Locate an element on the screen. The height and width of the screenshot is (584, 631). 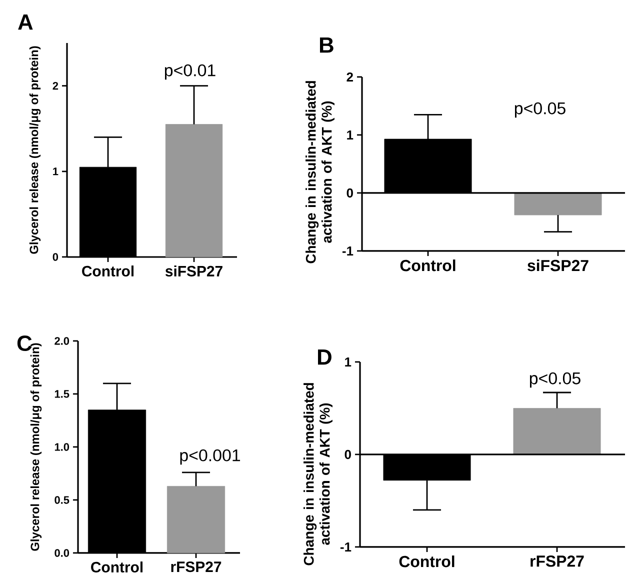
chart-title: B is located at coordinates (327, 45).